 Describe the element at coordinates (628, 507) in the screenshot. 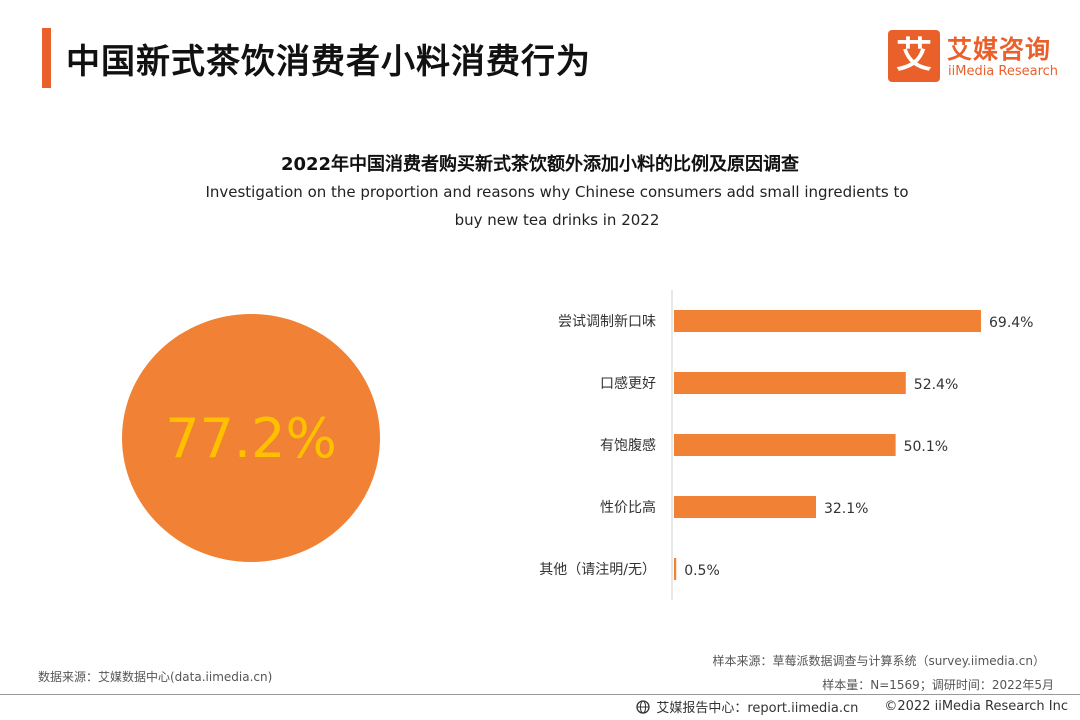

I see `bar-category-label: 性价比高` at that location.